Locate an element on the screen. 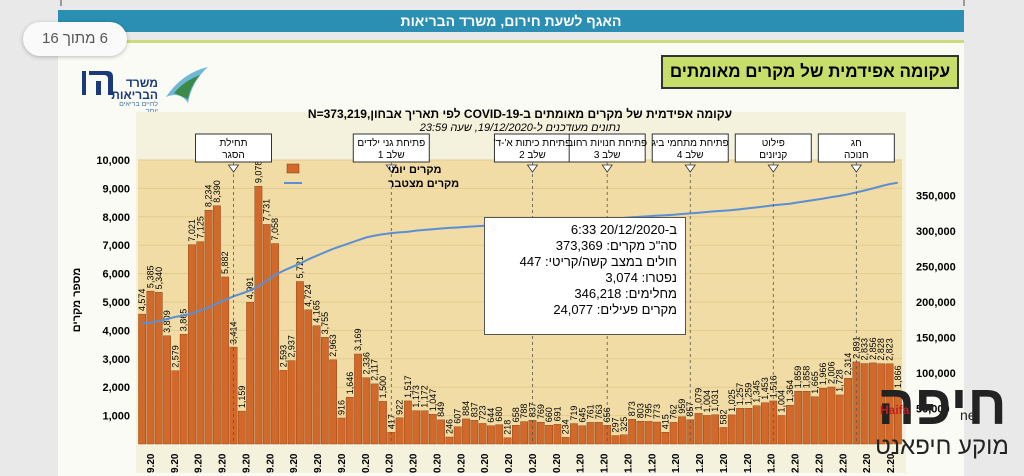 This screenshot has height=476, width=1024. legend-bars-swatch is located at coordinates (293, 168).